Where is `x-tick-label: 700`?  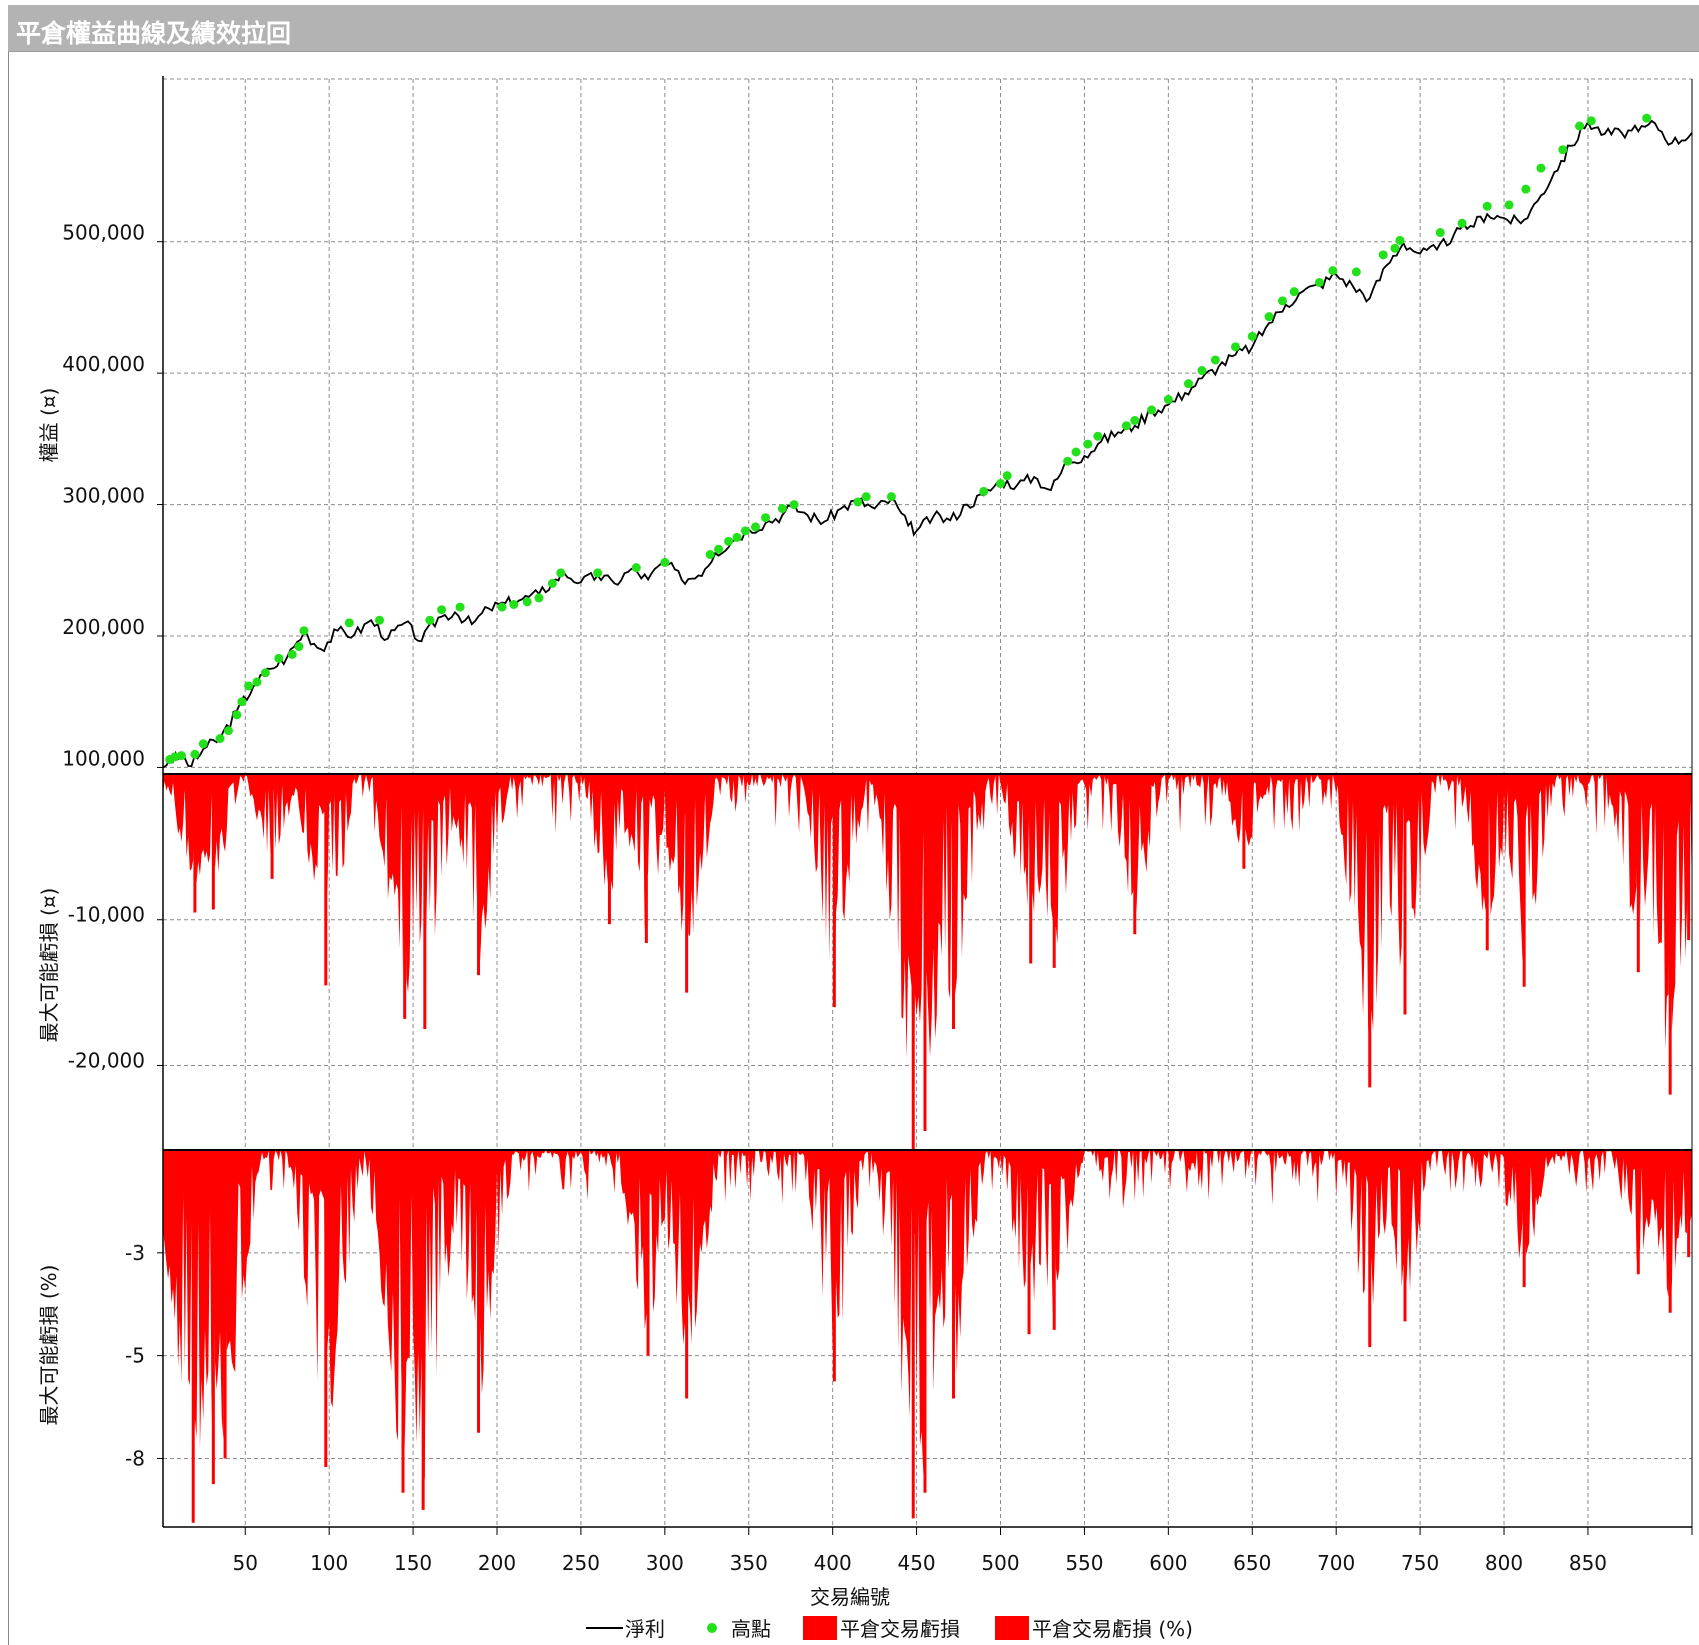 x-tick-label: 700 is located at coordinates (1336, 1563).